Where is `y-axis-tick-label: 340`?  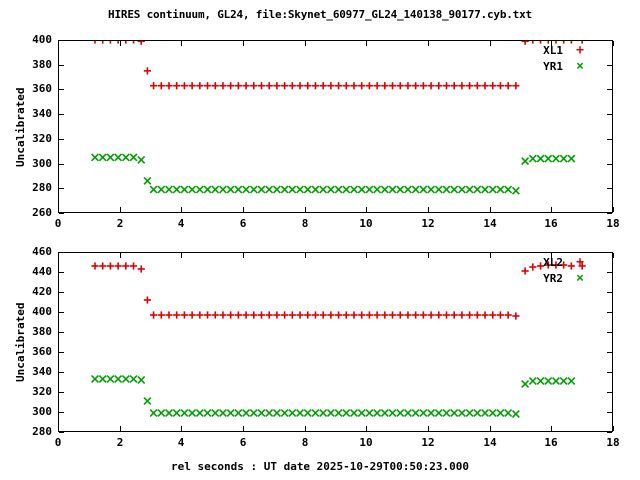 y-axis-tick-label: 340 is located at coordinates (42, 113).